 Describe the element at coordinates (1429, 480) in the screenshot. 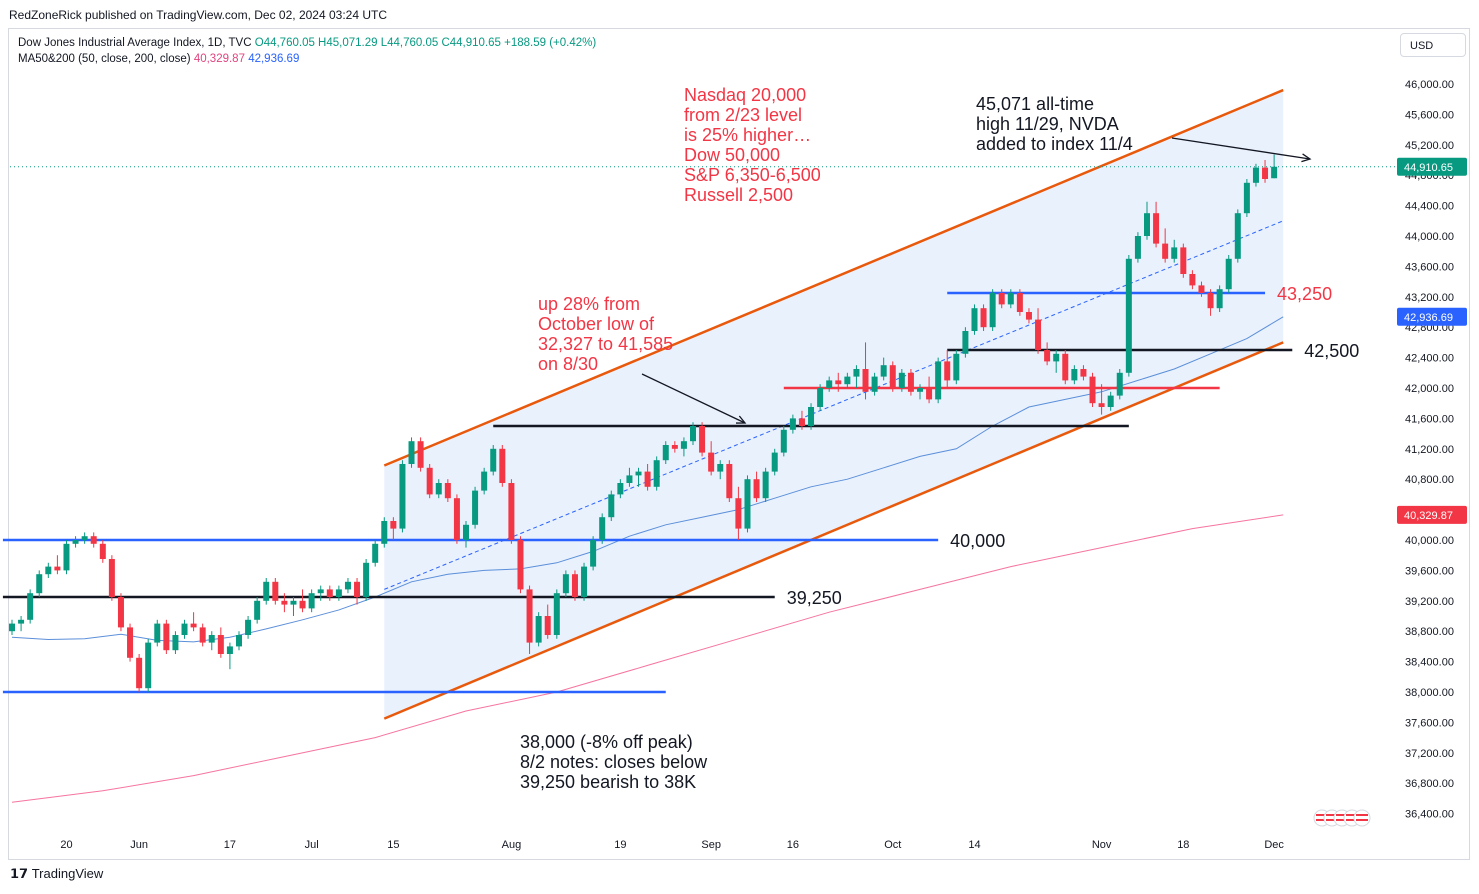

I see `y-tick-label: 40,800.00` at that location.